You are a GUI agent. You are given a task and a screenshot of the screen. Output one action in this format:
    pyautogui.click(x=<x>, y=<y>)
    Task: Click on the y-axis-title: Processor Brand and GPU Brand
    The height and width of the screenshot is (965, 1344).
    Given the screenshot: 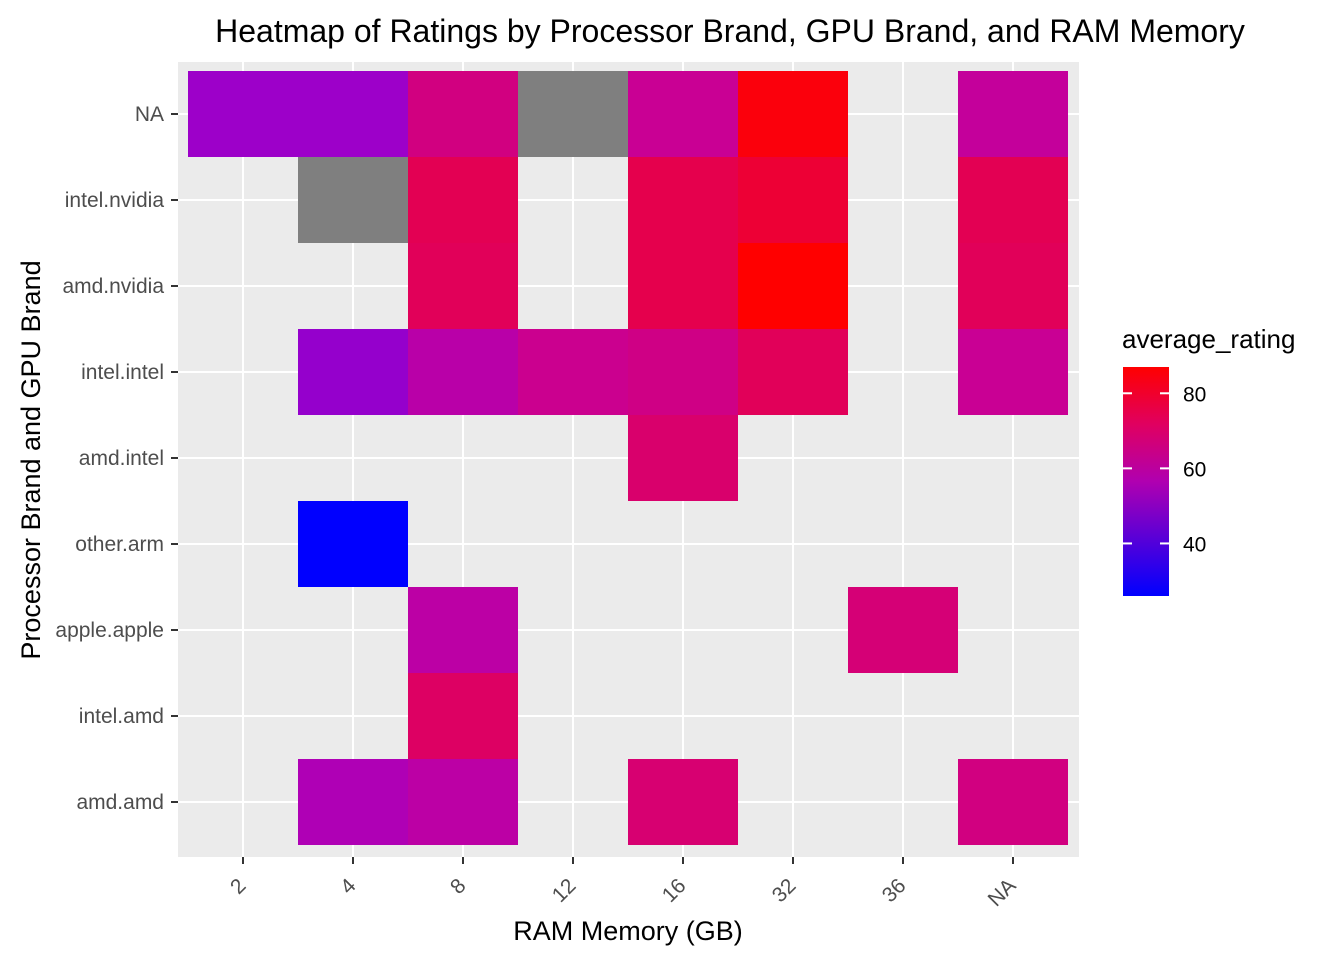 What is the action you would take?
    pyautogui.click(x=31, y=459)
    